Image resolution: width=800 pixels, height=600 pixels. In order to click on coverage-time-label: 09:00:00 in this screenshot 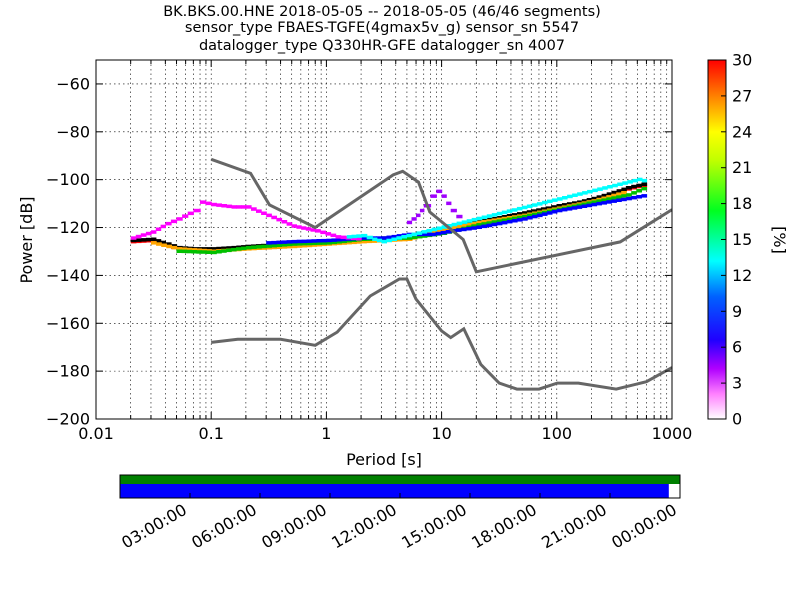, I will do `click(294, 526)`.